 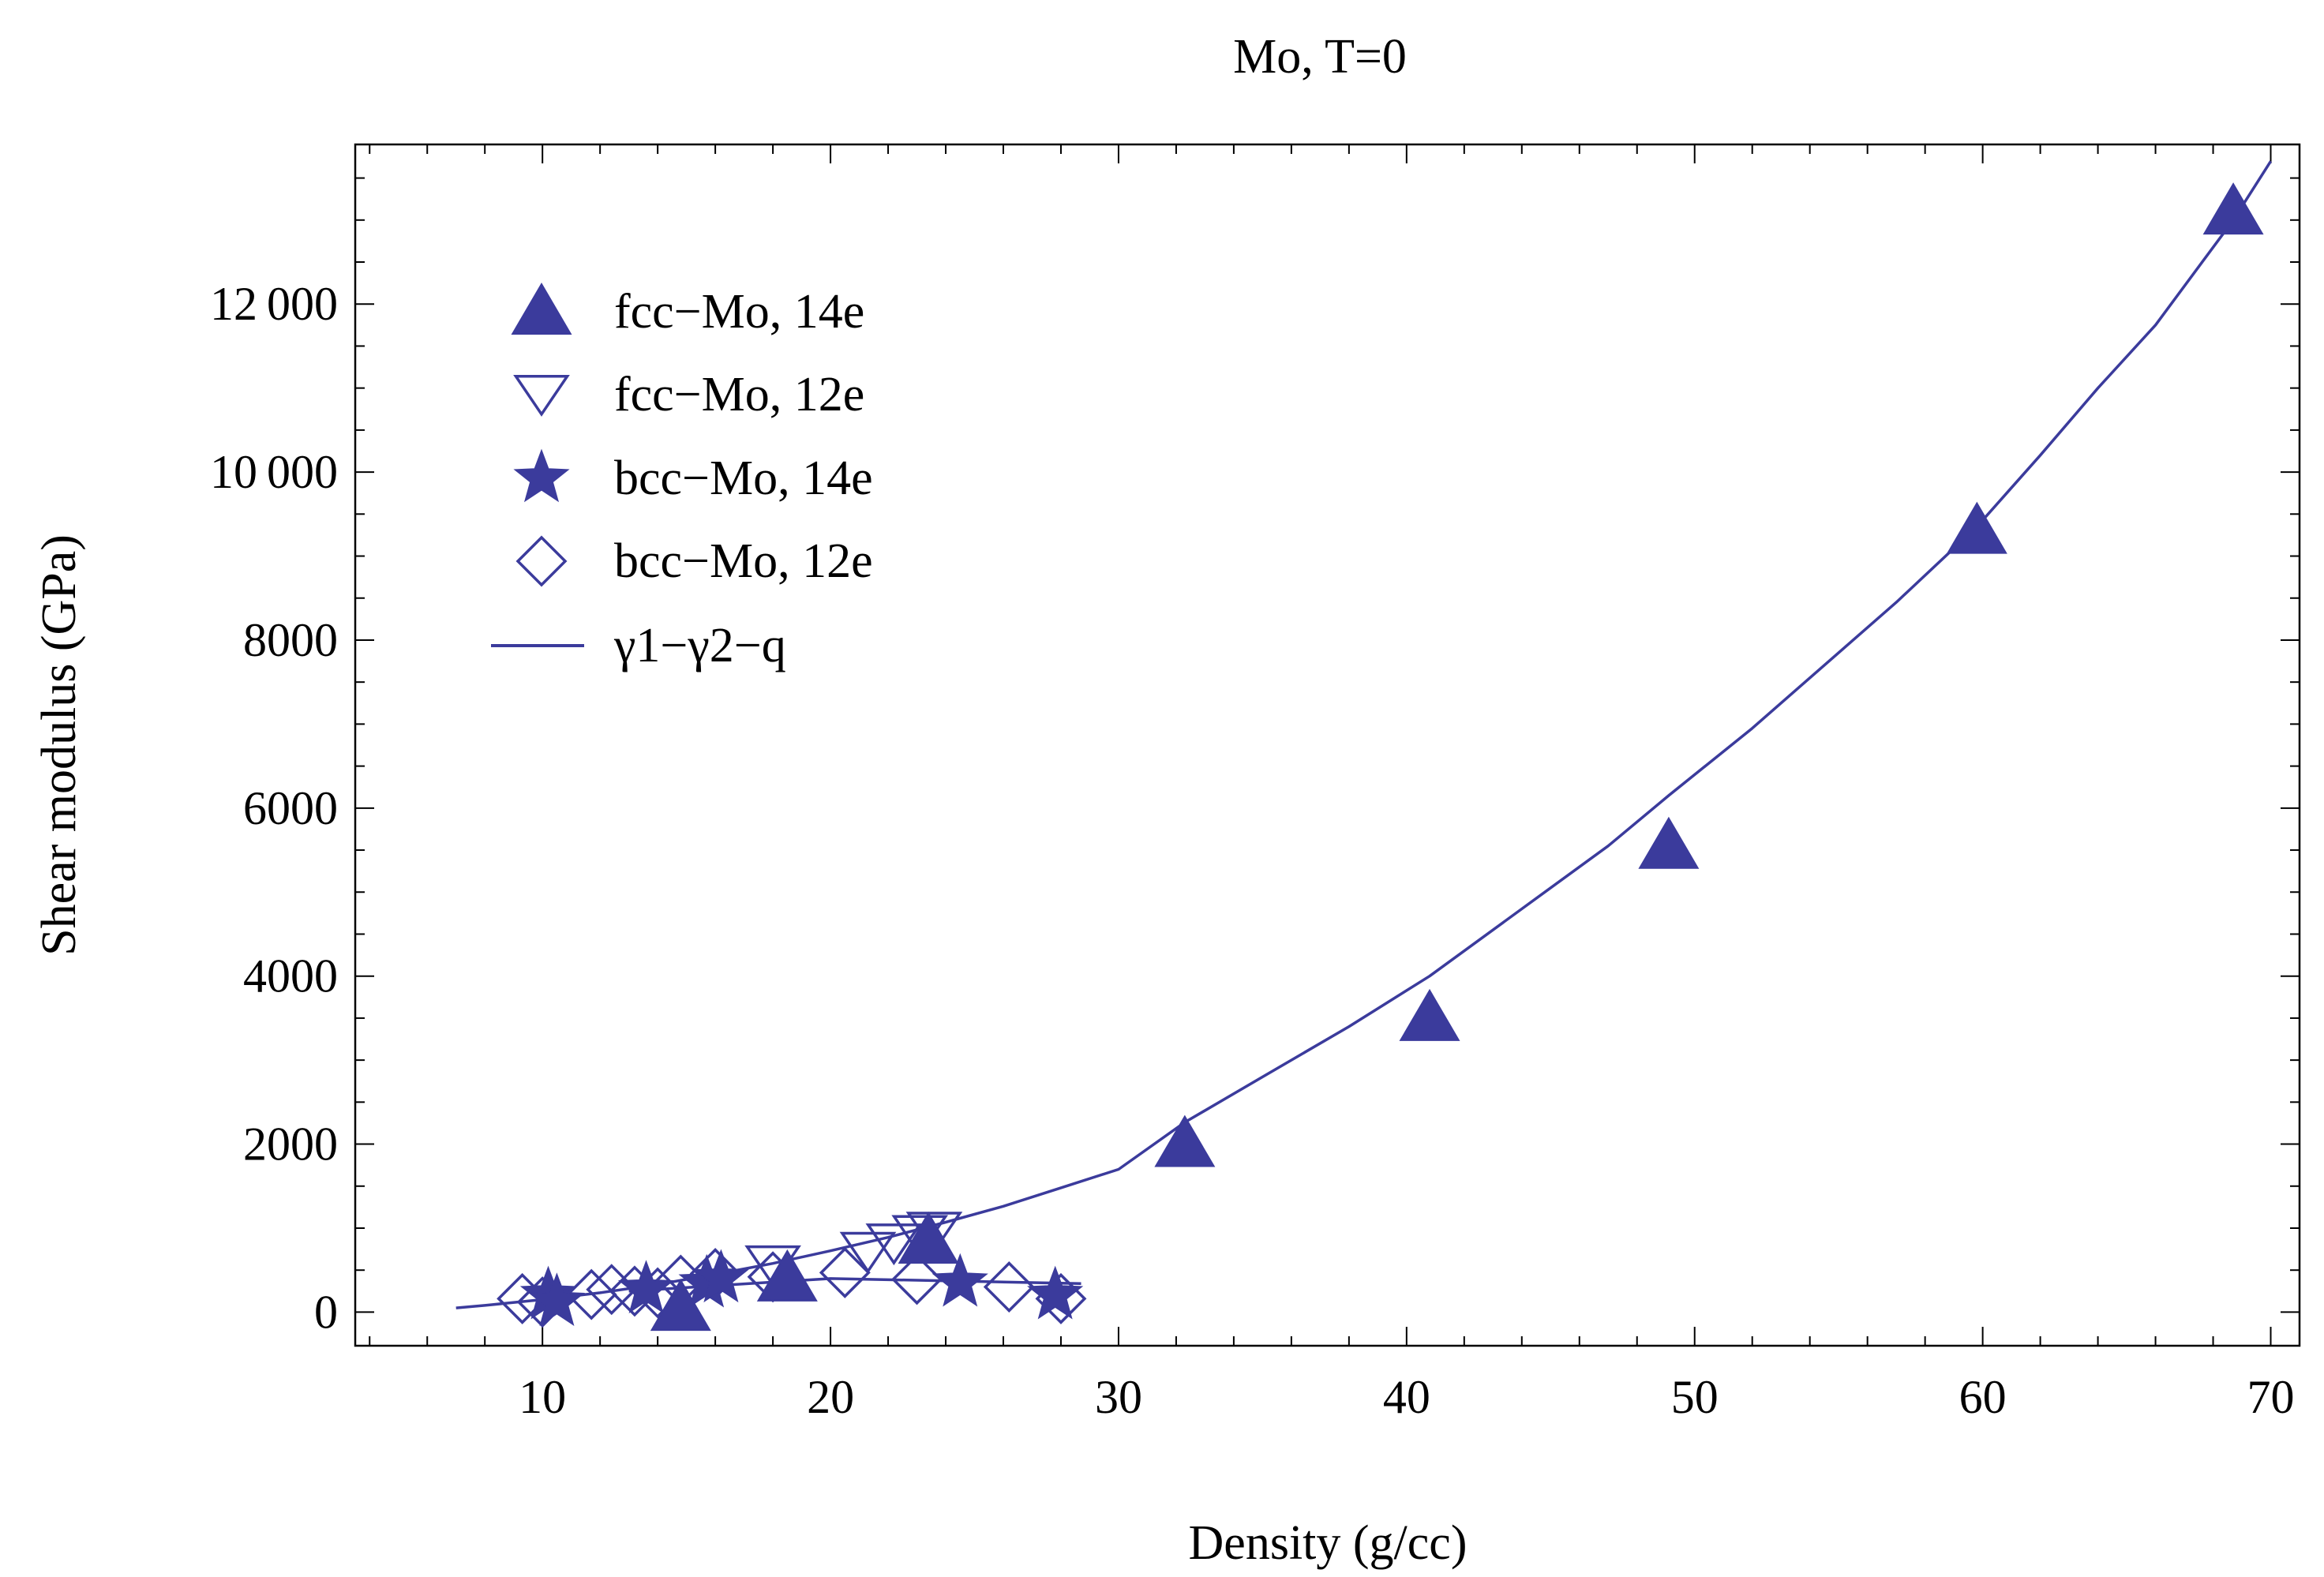 I want to click on y-tick-label: 10 000, so click(x=274, y=472).